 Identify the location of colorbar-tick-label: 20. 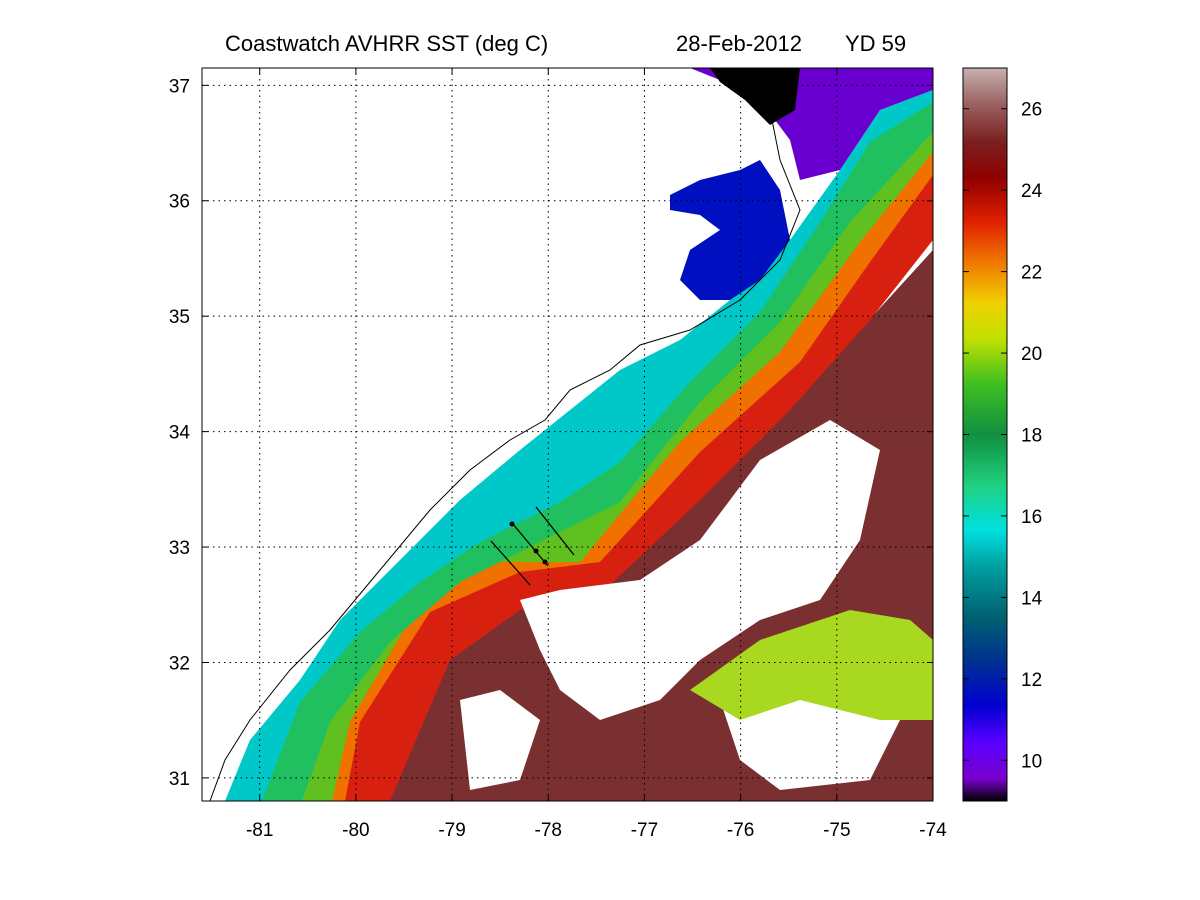
(1031, 354).